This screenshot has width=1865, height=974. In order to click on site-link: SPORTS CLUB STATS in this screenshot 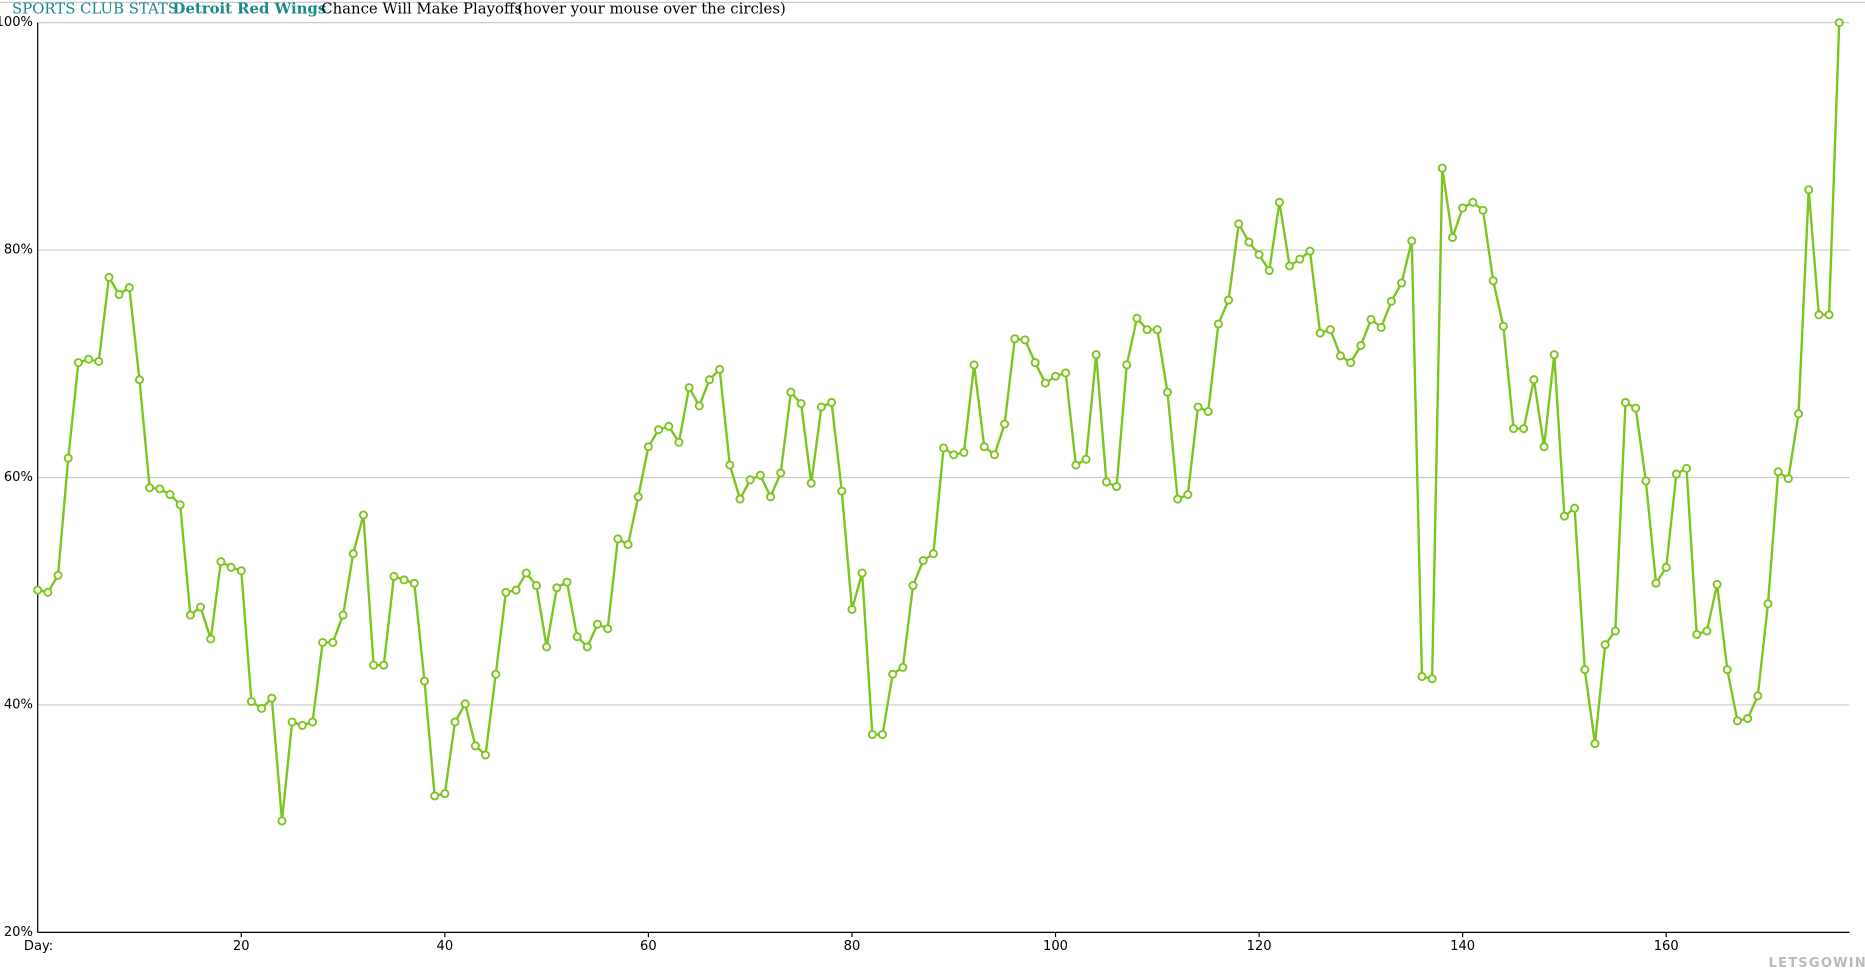, I will do `click(95, 9)`.